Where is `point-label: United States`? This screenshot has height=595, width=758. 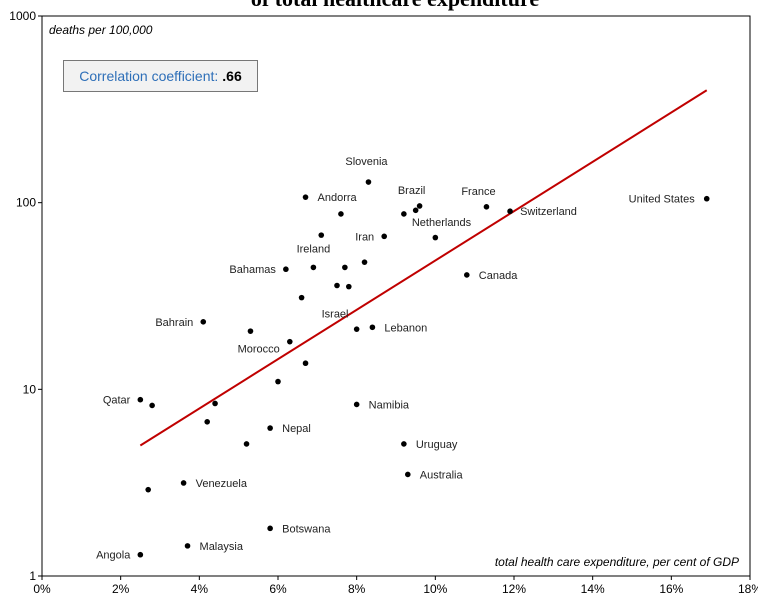
point-label: United States is located at coordinates (662, 200).